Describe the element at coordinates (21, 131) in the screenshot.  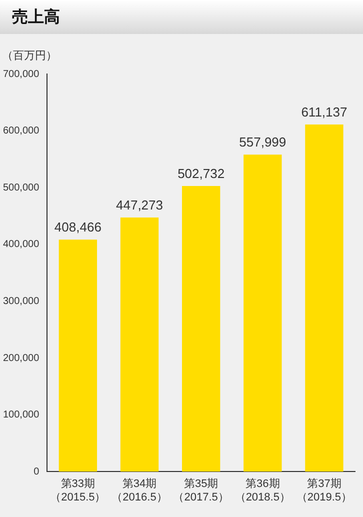
I see `y-tick-label: 600,000` at that location.